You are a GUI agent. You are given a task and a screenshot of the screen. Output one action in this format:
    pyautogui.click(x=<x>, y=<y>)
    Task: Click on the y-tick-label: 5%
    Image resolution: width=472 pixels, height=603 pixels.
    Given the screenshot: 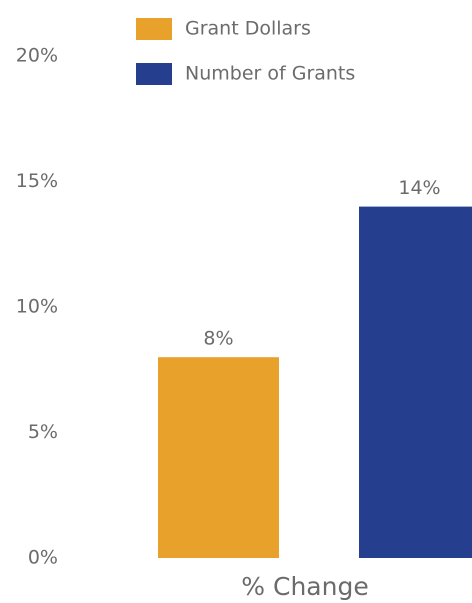 What is the action you would take?
    pyautogui.click(x=43, y=432)
    